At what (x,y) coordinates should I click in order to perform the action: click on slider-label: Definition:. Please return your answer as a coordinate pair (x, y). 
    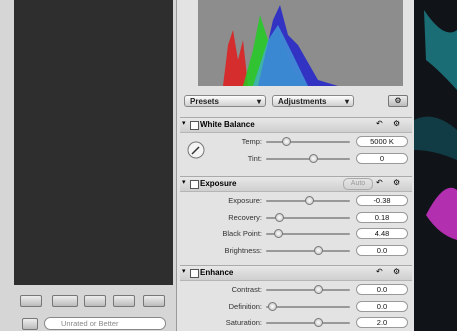
    Looking at the image, I should click on (245, 306).